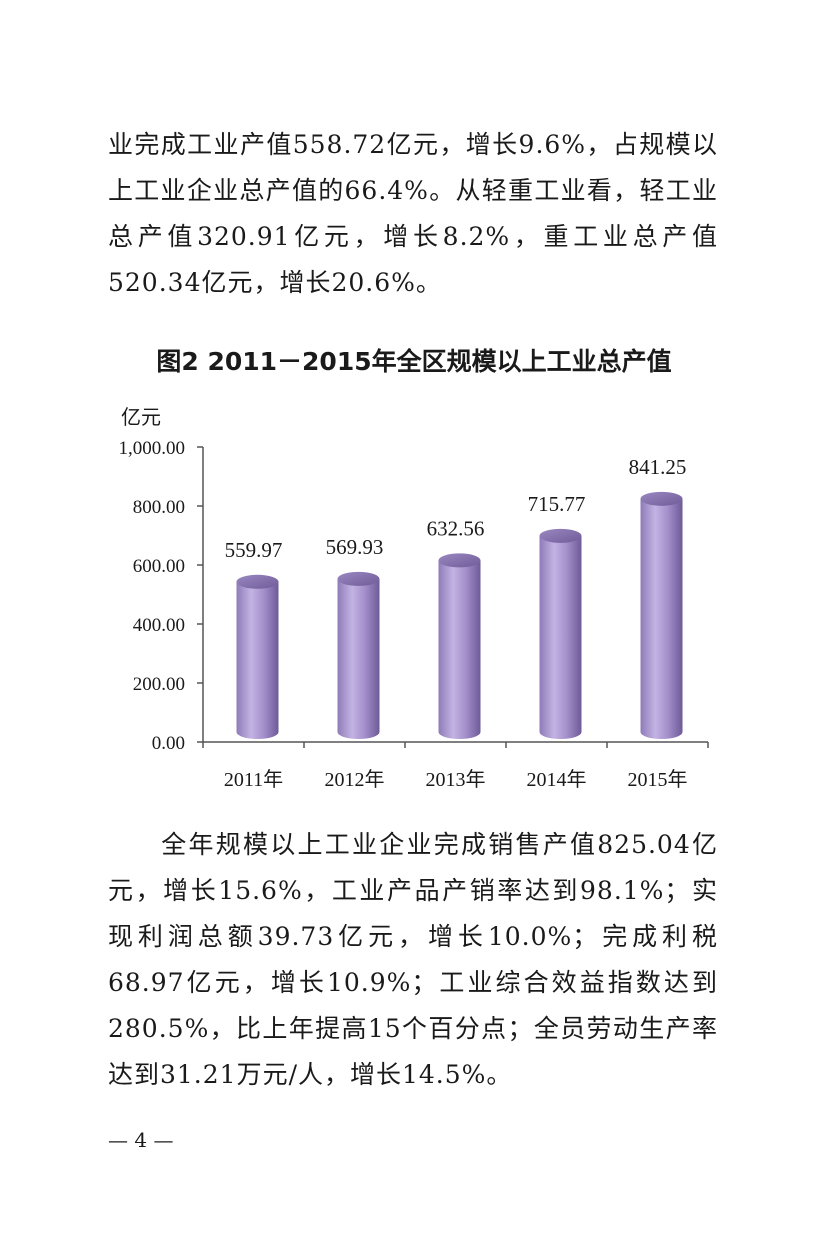  I want to click on x-tick-label: 2014年, so click(557, 779).